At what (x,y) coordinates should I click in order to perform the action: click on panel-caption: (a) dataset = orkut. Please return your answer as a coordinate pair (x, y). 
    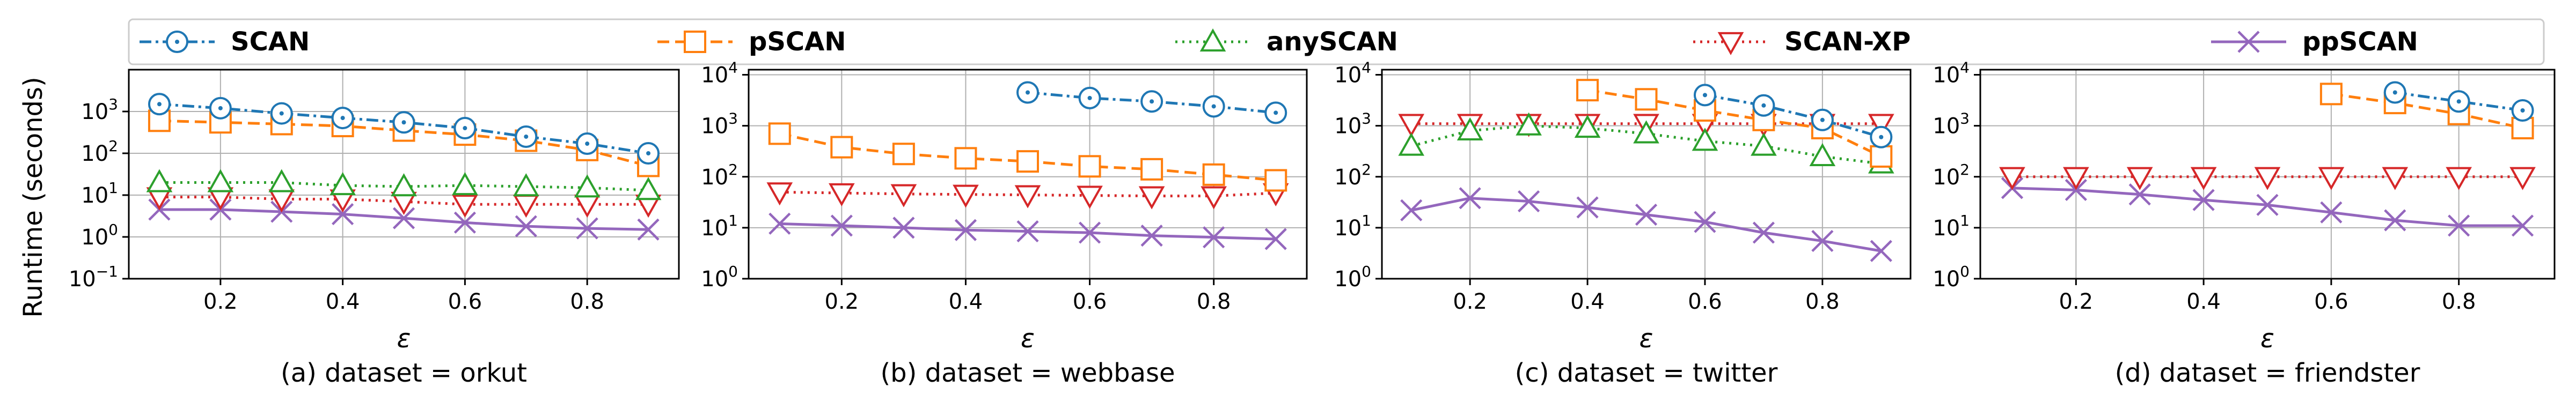
    Looking at the image, I should click on (404, 373).